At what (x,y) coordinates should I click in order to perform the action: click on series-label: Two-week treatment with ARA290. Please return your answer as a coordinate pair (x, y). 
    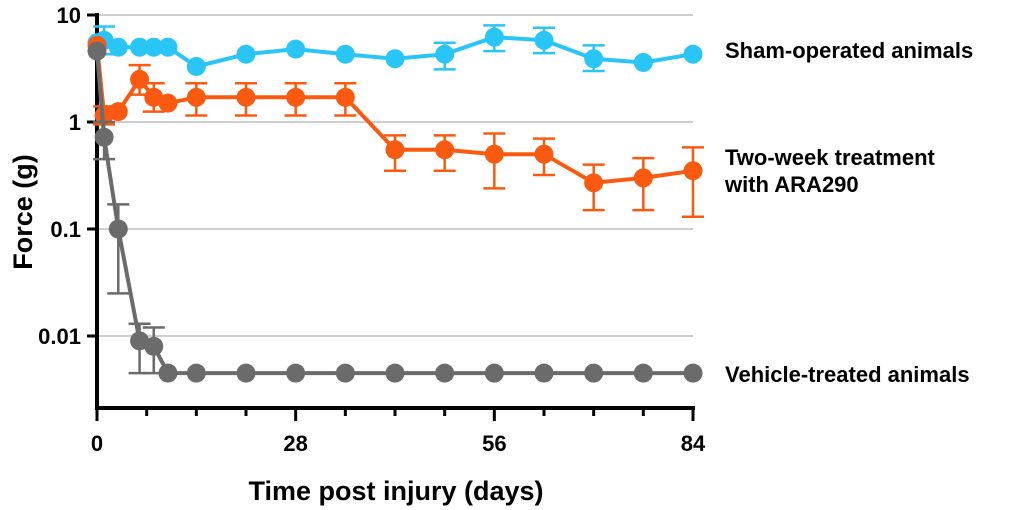
    Looking at the image, I should click on (830, 171).